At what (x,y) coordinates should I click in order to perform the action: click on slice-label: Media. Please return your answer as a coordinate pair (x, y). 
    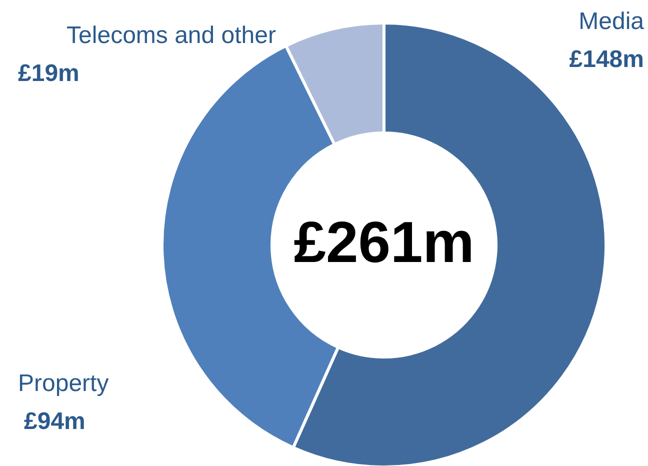
    Looking at the image, I should click on (611, 21).